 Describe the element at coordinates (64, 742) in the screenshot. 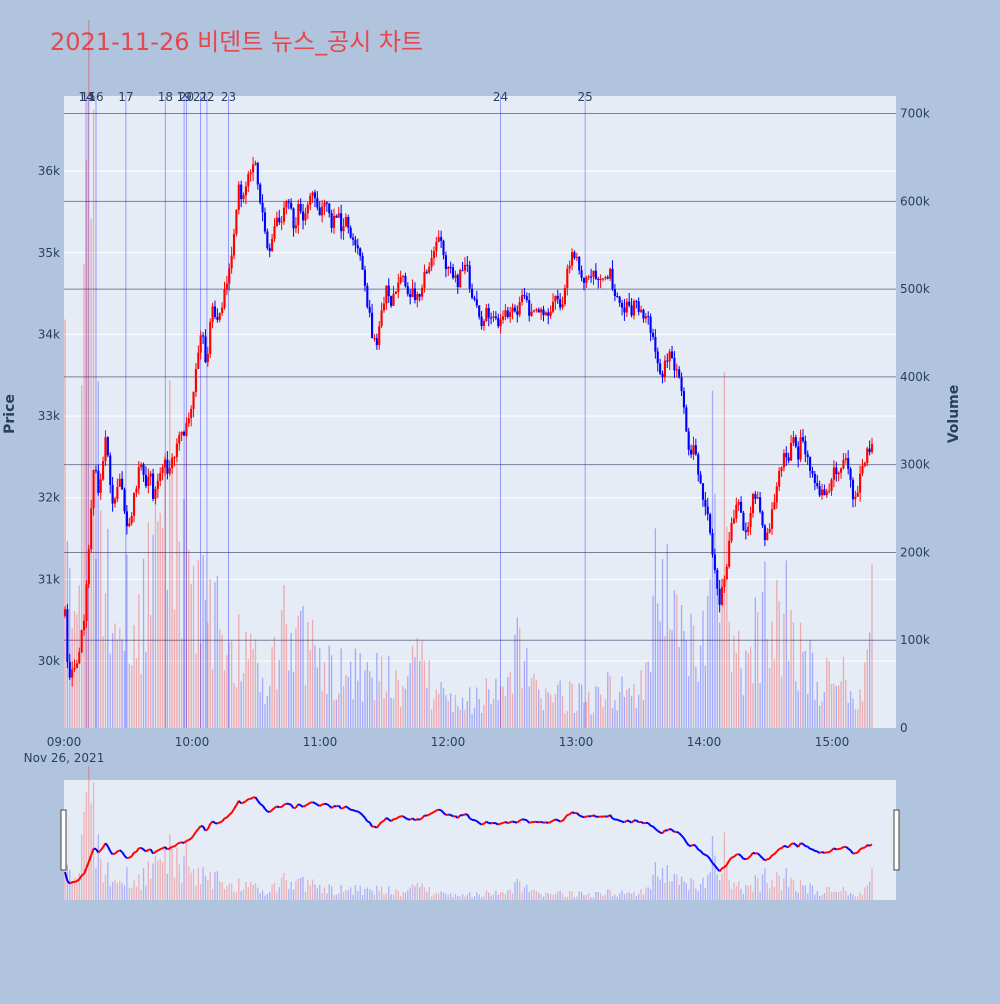

I see `time-tick-label: 09:00` at that location.